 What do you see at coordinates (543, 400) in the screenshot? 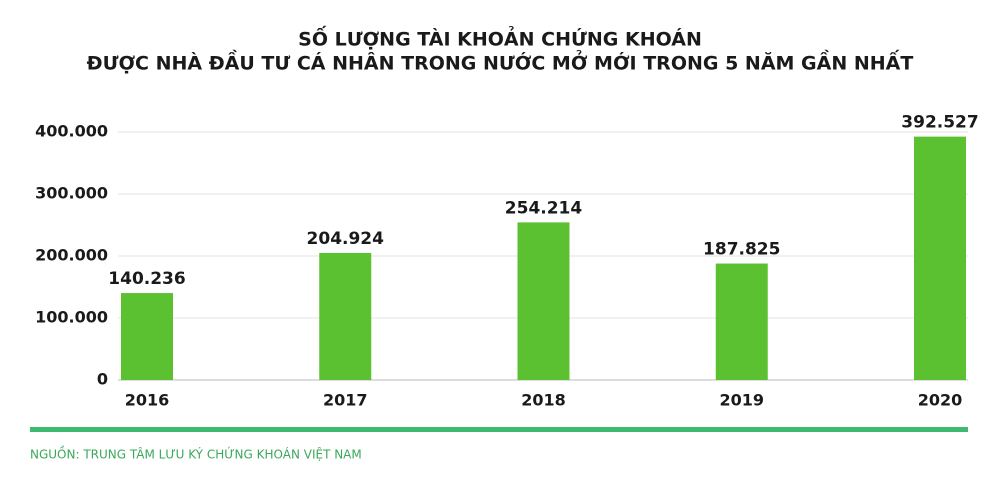
I see `x-tick-label: 2018` at bounding box center [543, 400].